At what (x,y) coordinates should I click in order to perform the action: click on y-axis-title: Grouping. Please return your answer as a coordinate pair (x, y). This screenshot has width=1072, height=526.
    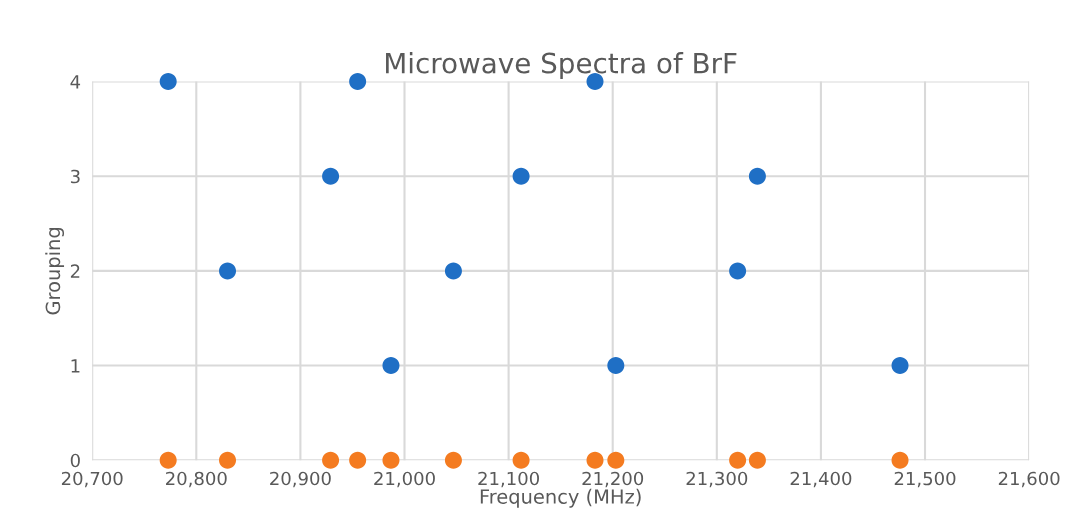
    Looking at the image, I should click on (55, 271).